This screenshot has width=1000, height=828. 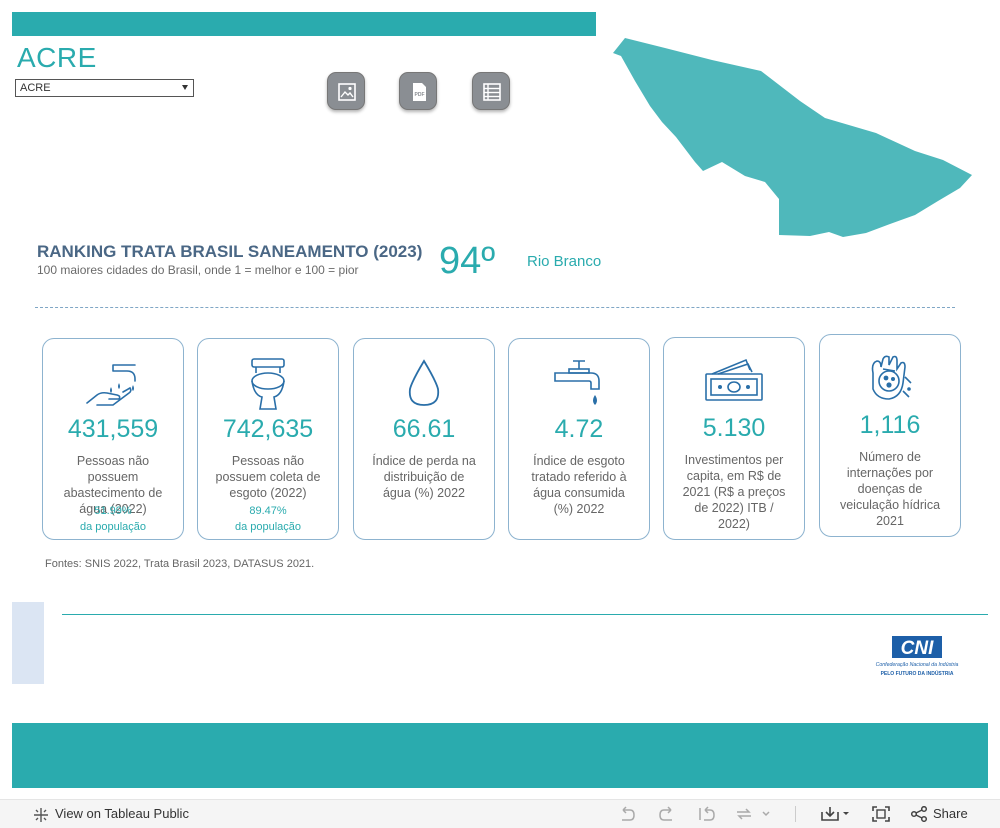 What do you see at coordinates (525, 614) in the screenshot?
I see `separator-line` at bounding box center [525, 614].